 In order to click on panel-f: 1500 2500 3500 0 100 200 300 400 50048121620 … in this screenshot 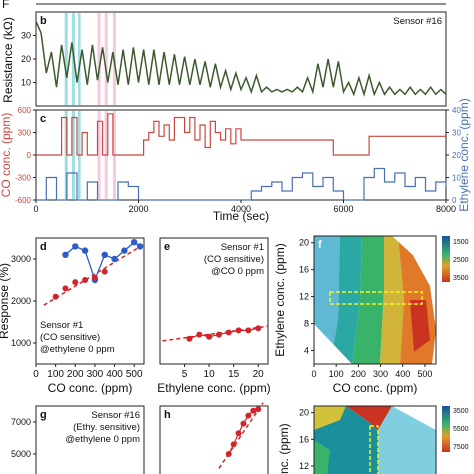, I will do `click(371, 315)`.